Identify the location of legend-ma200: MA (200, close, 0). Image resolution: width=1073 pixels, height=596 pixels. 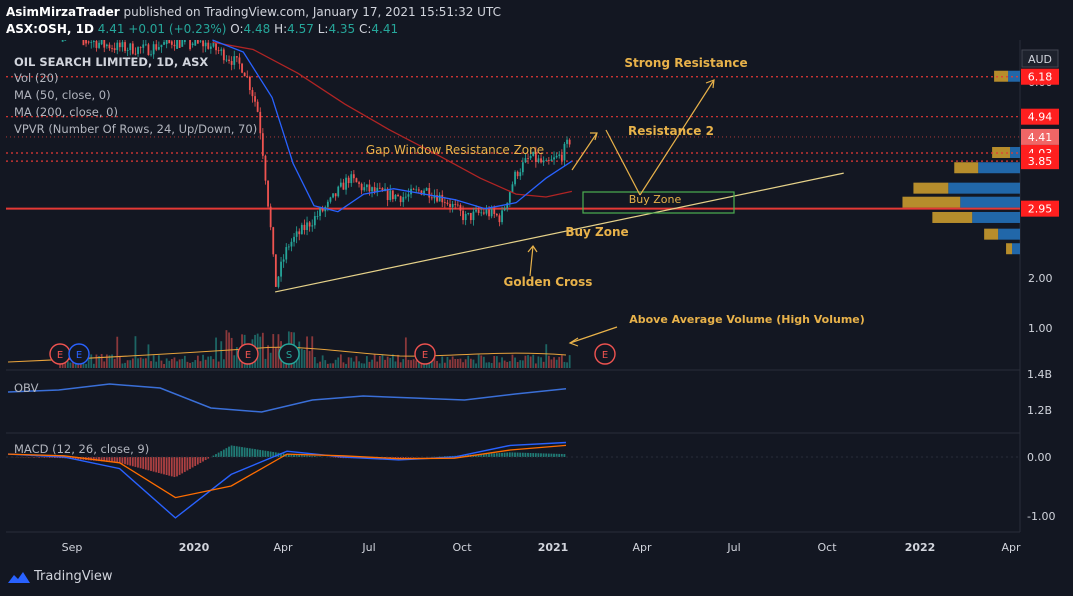
(66, 112).